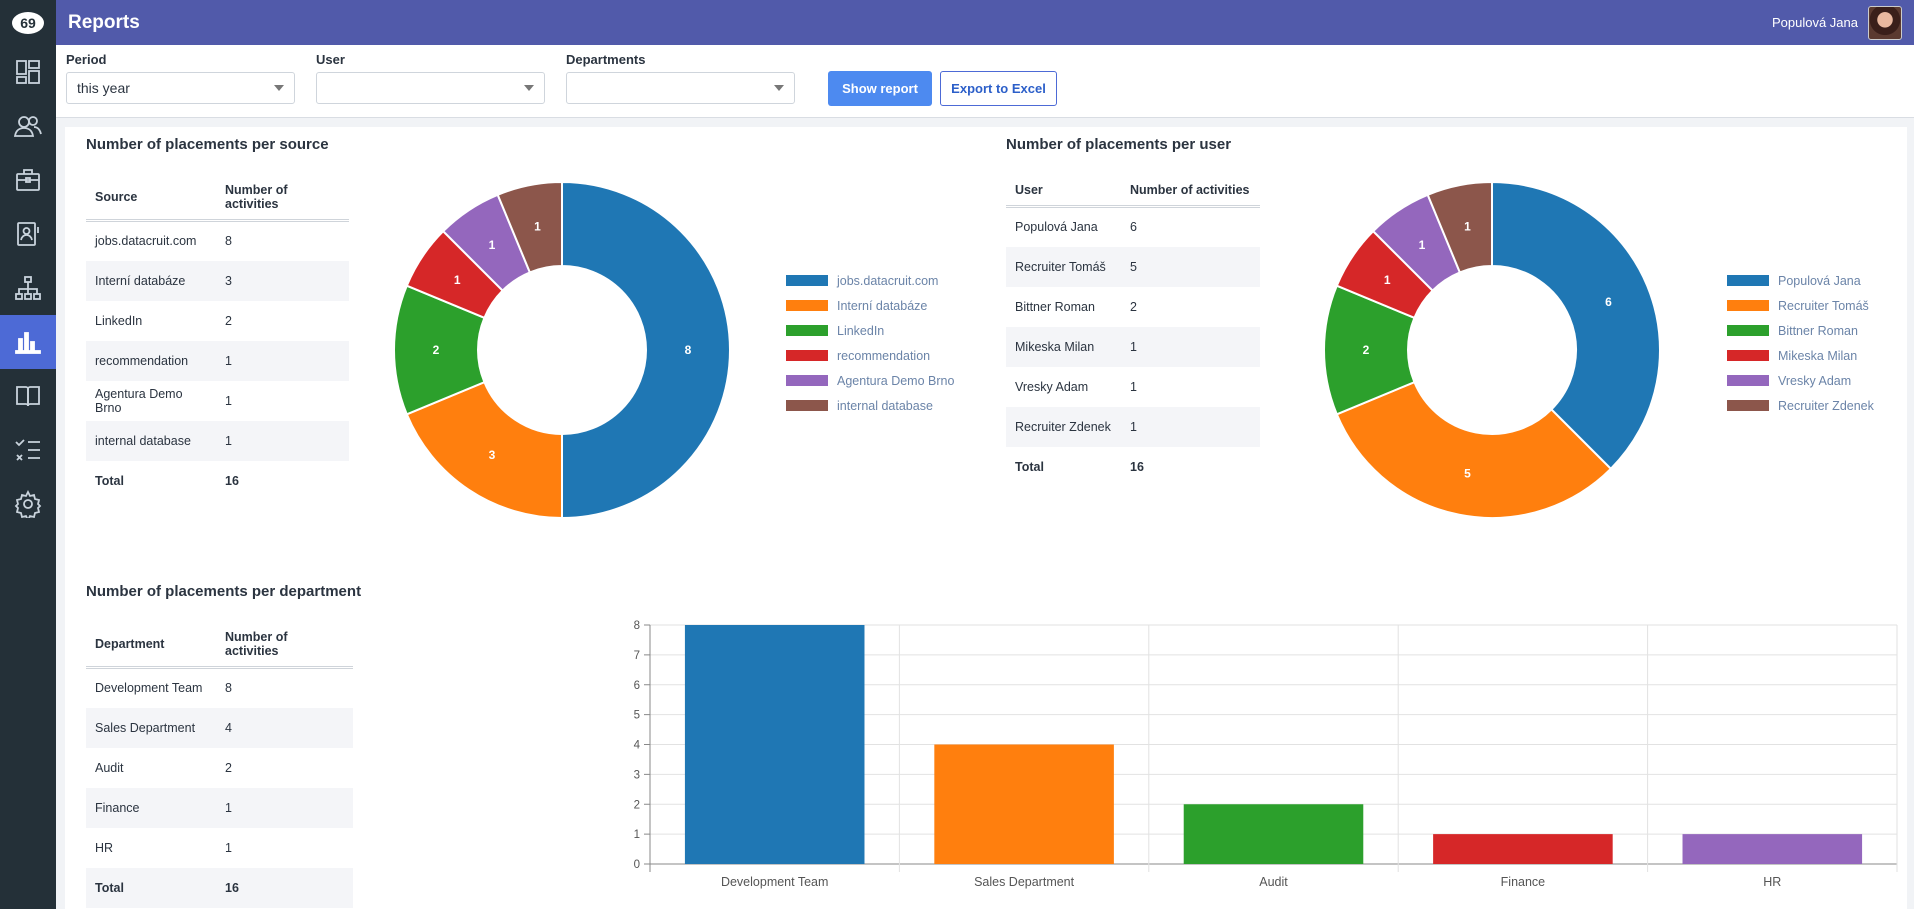  I want to click on book-icon, so click(28, 396).